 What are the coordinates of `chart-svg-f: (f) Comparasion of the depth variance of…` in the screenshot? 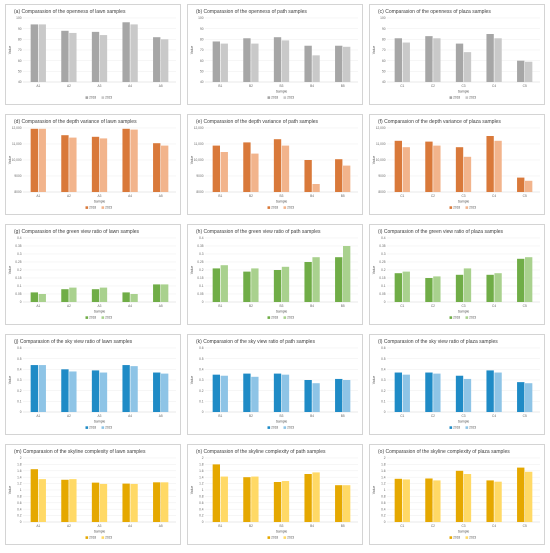 It's located at (456, 164).